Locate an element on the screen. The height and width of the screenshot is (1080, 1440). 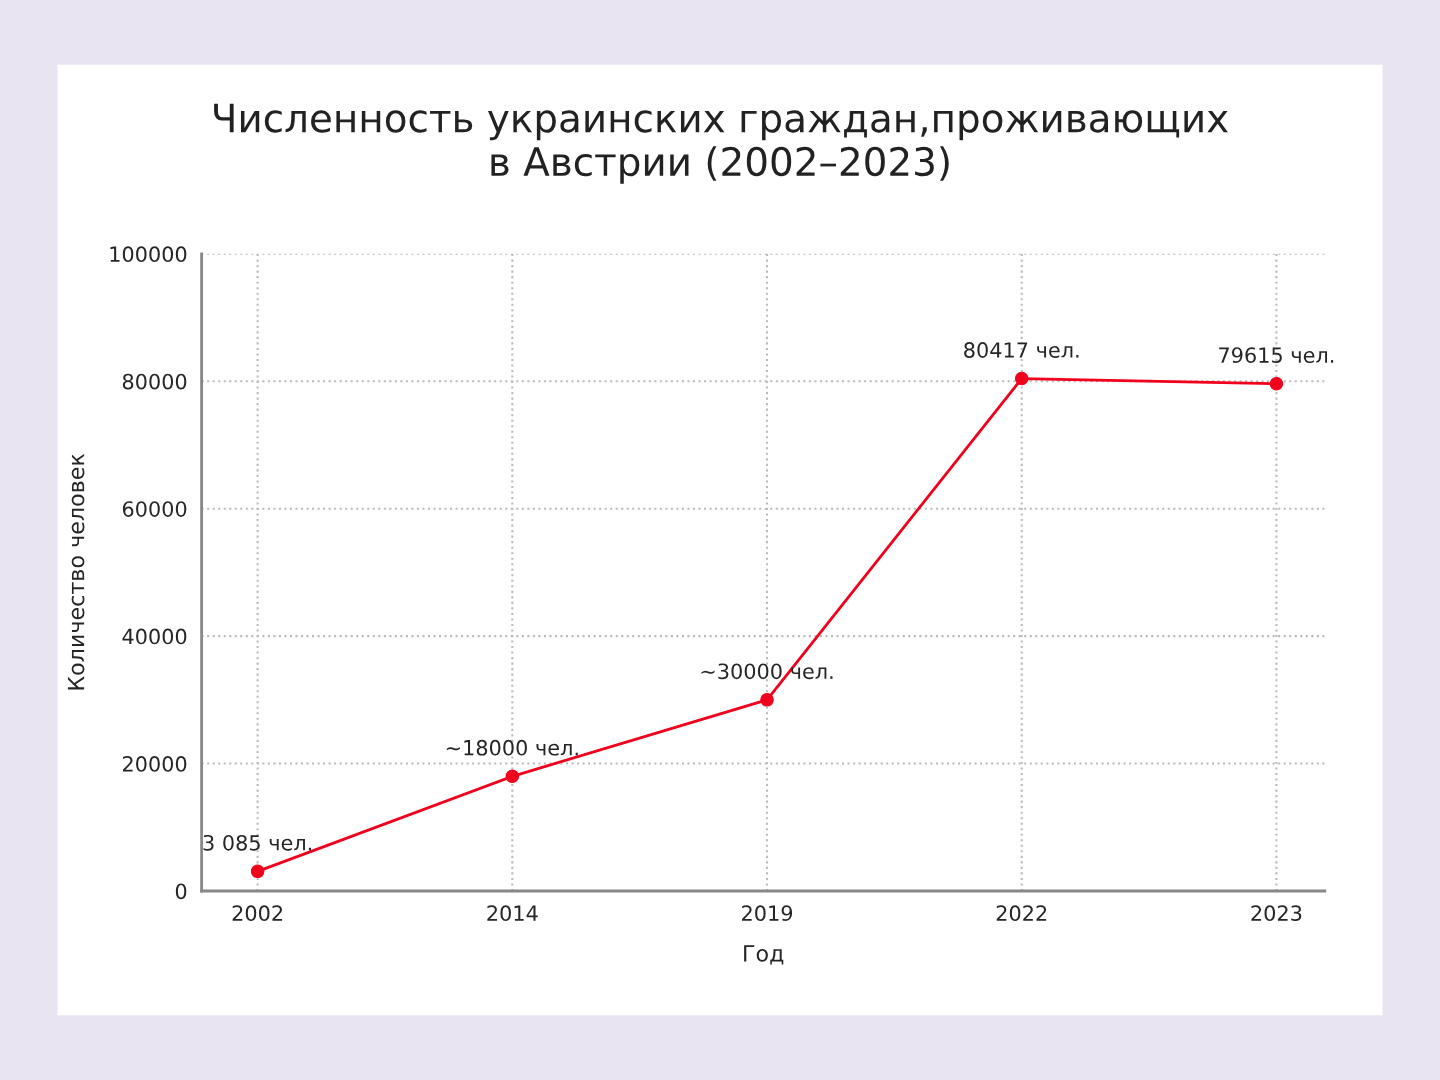
y-tick-label: 40000 is located at coordinates (154, 636).